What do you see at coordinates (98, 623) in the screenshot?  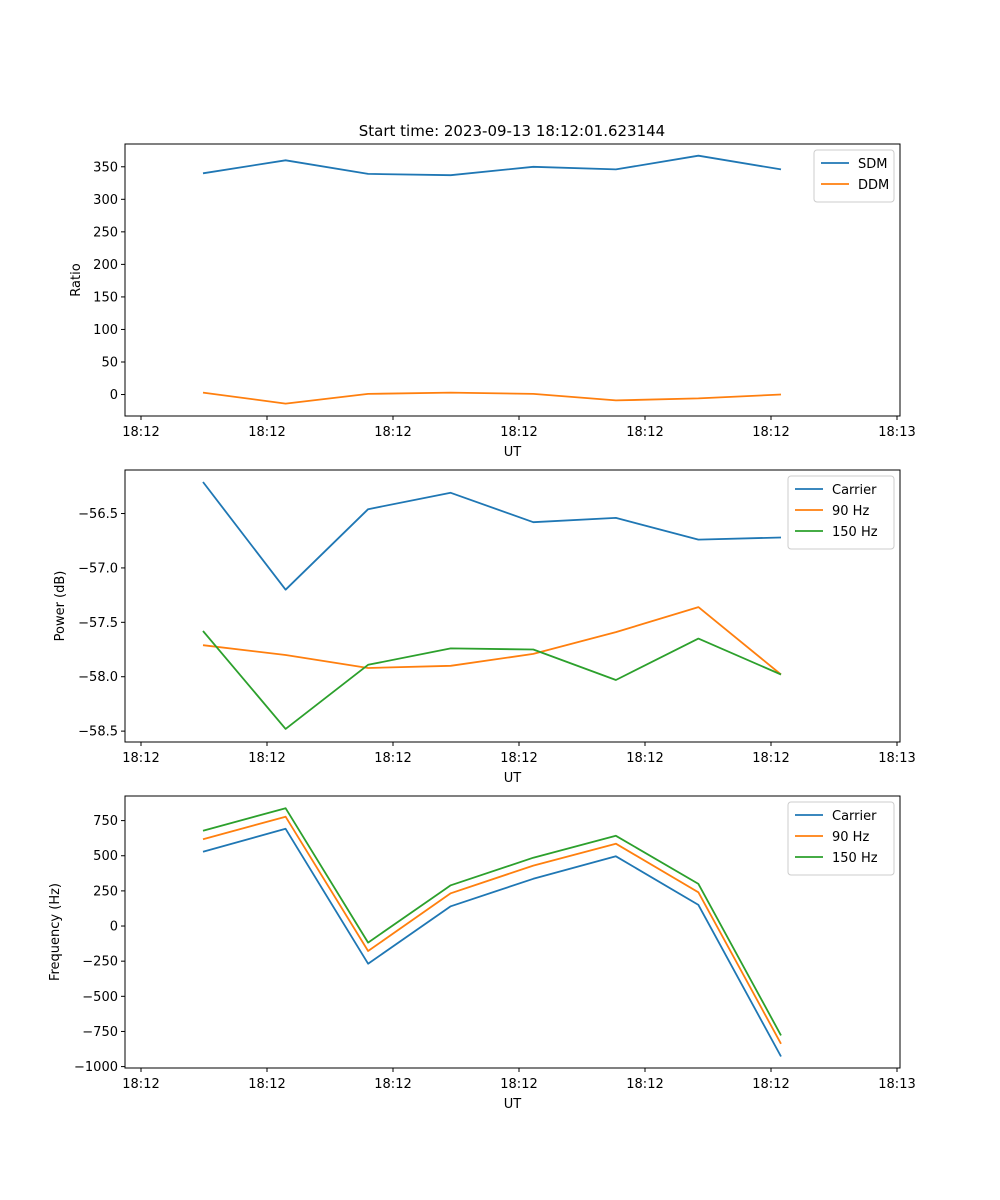 I see `y-tick-label: −57.5` at bounding box center [98, 623].